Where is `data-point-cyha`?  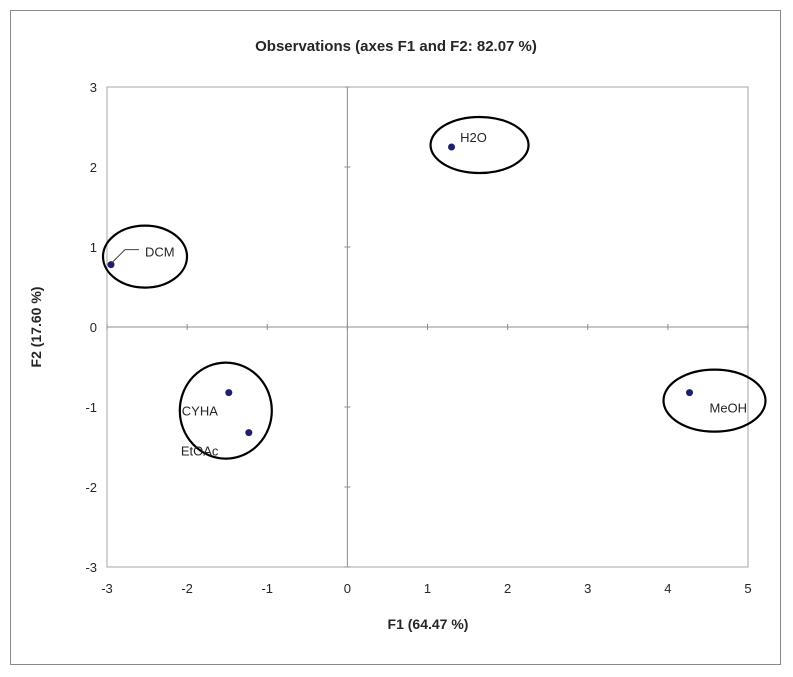 data-point-cyha is located at coordinates (229, 393).